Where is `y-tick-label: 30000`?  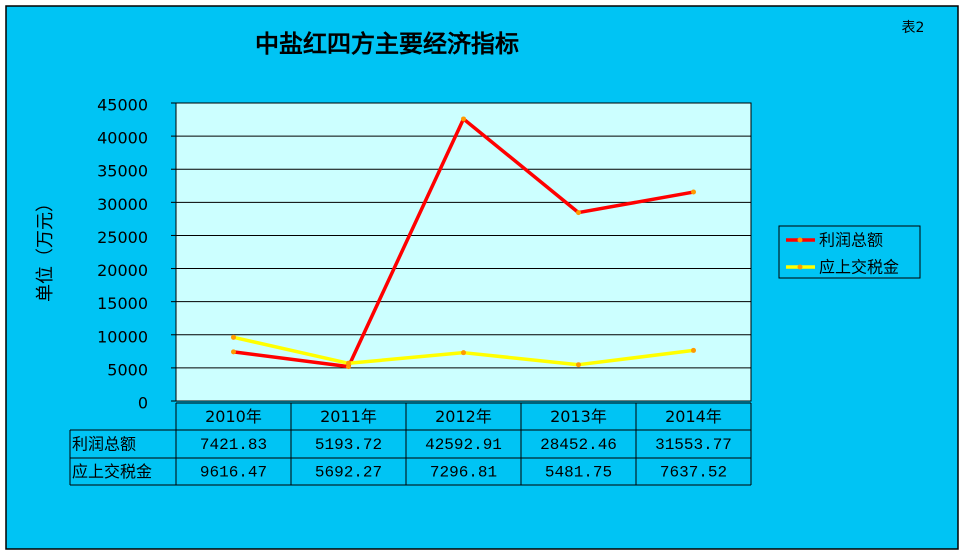 y-tick-label: 30000 is located at coordinates (122, 204).